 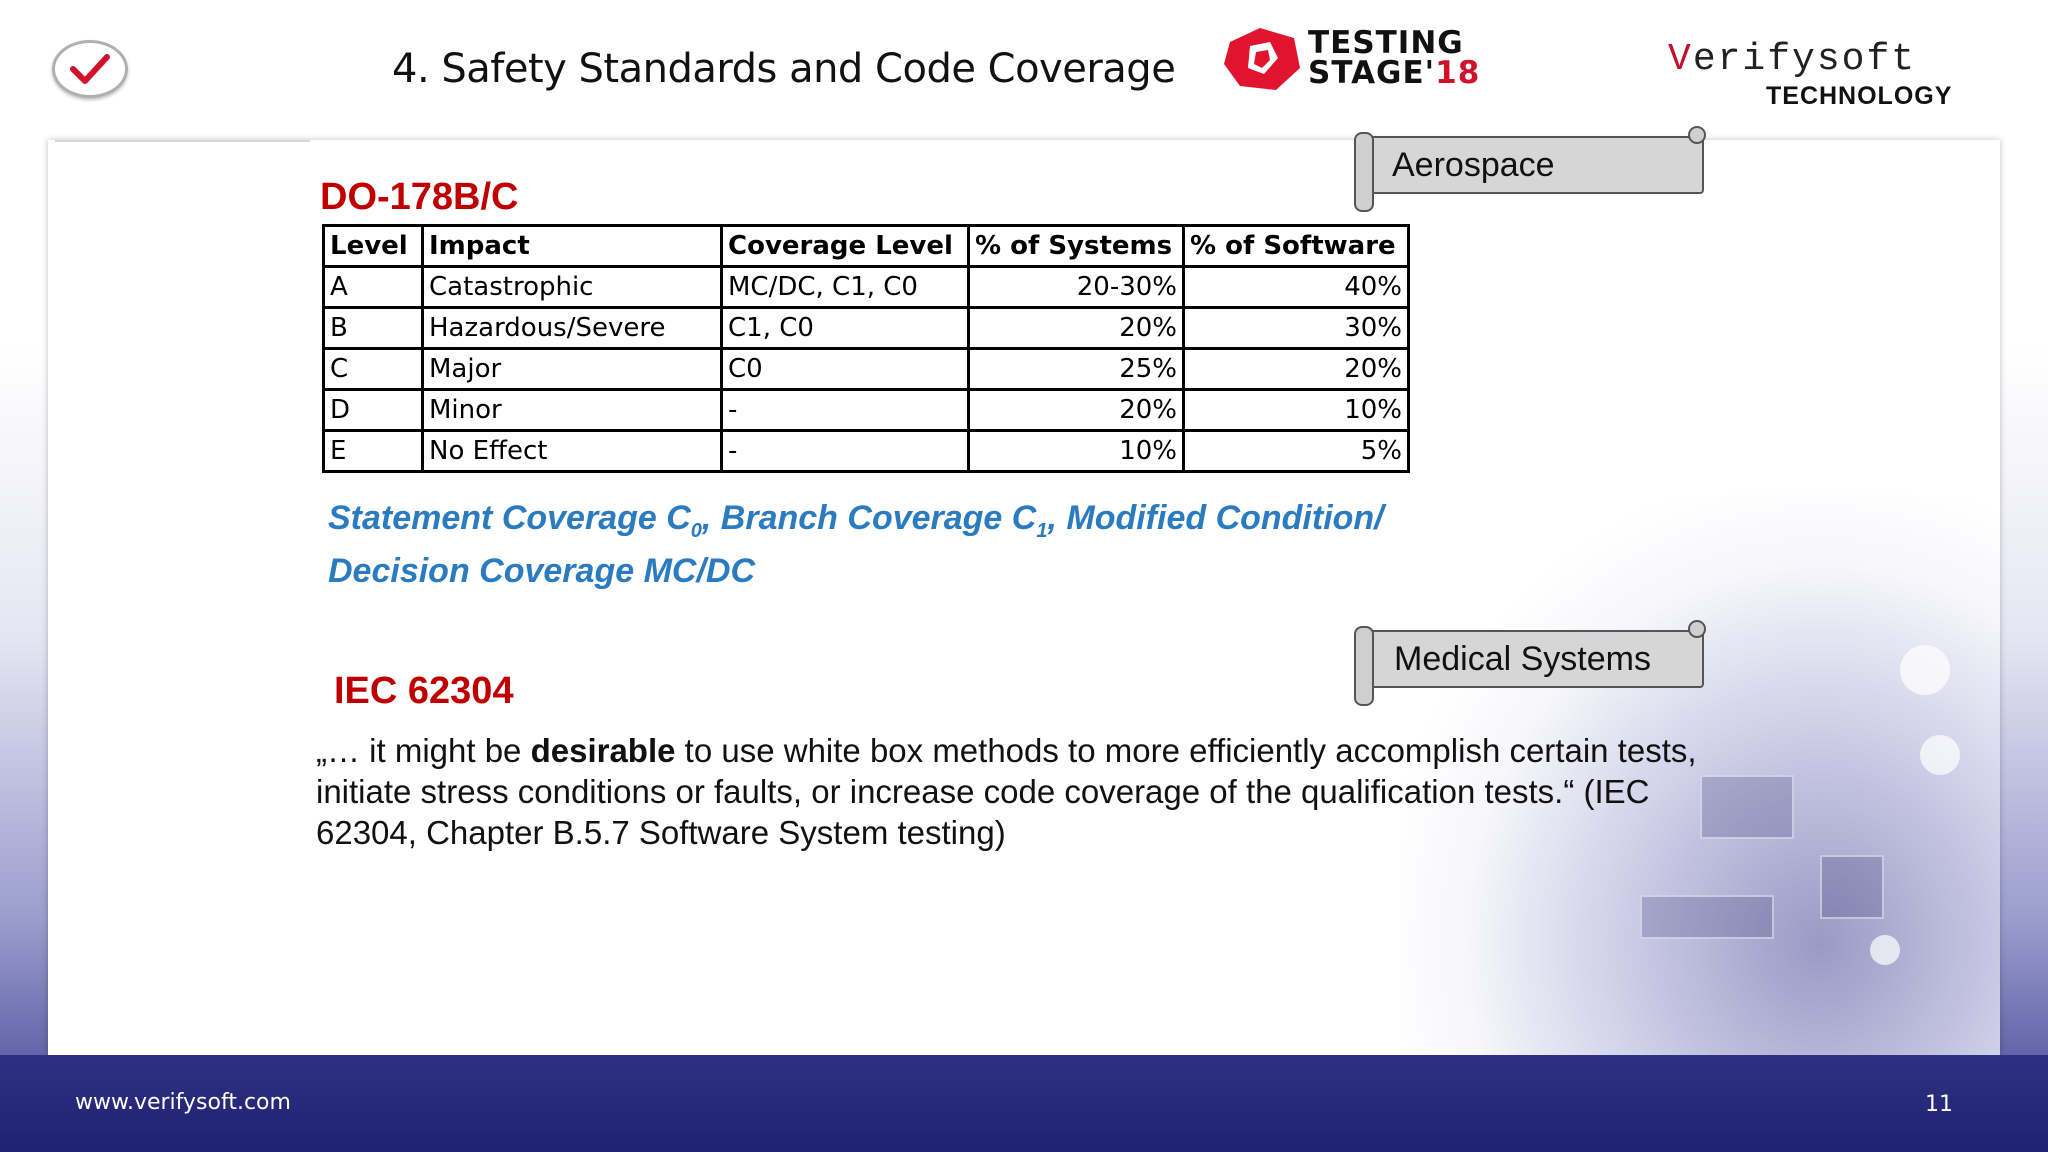 What do you see at coordinates (572, 410) in the screenshot?
I see `cell-impact: Minor` at bounding box center [572, 410].